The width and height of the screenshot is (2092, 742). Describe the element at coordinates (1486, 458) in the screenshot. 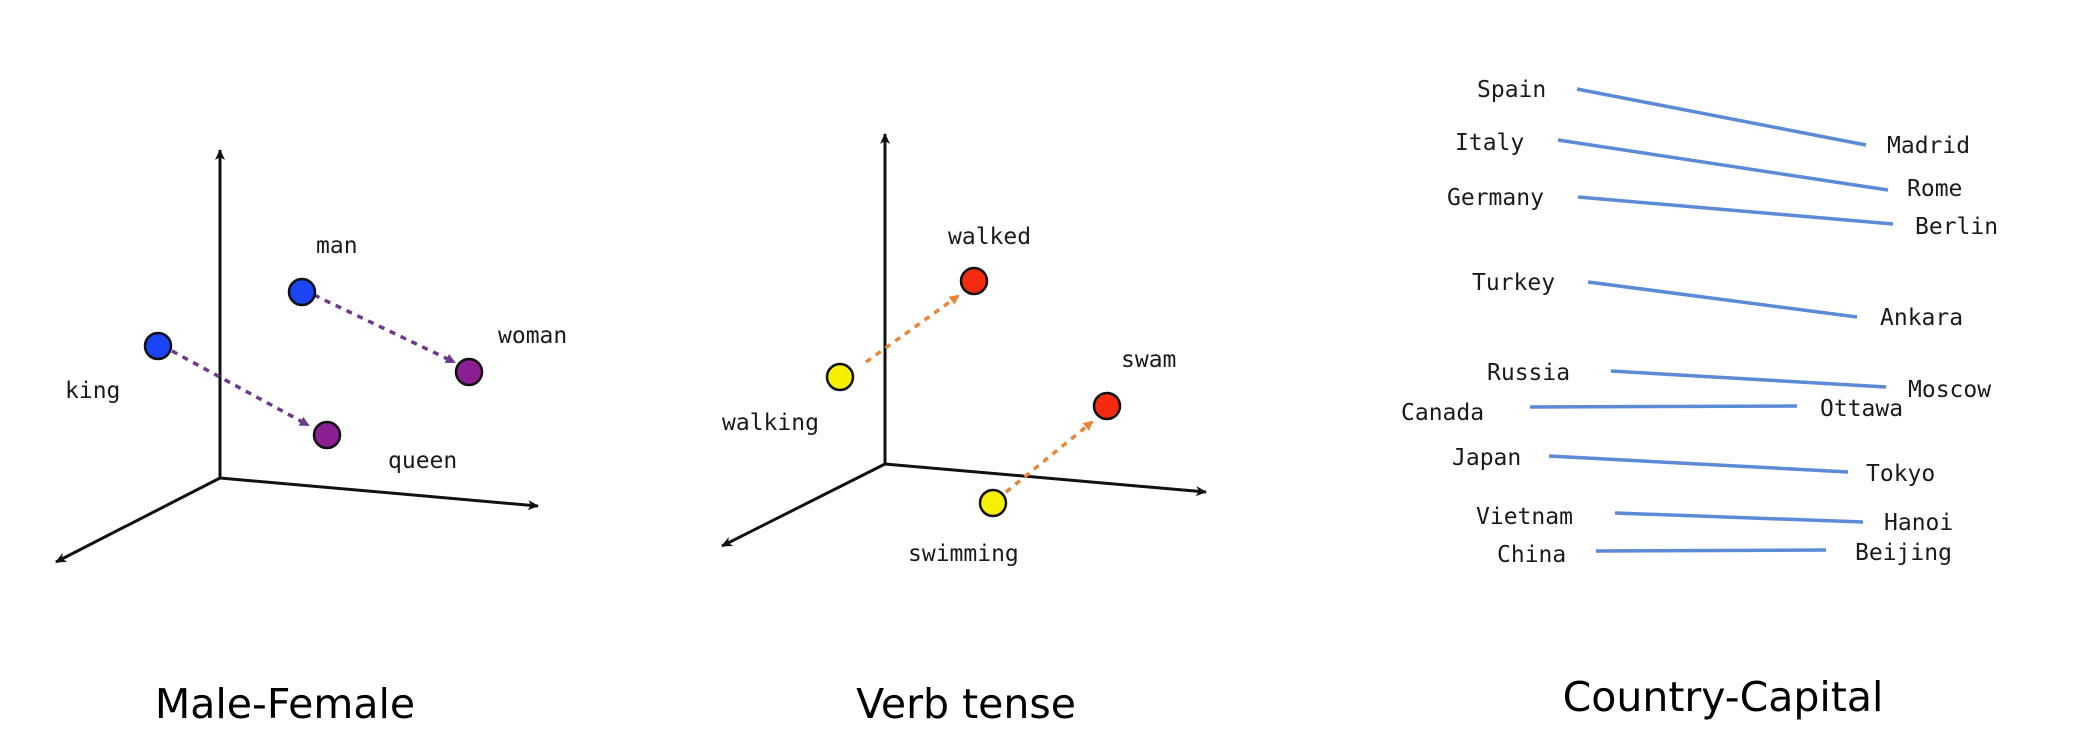

I see `country-japan: Japan` at that location.